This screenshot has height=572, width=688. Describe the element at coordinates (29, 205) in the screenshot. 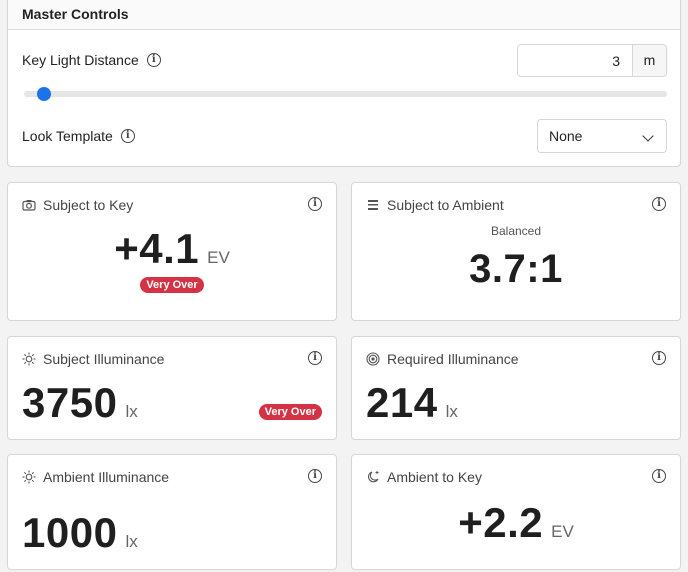

I see `camera-icon` at that location.